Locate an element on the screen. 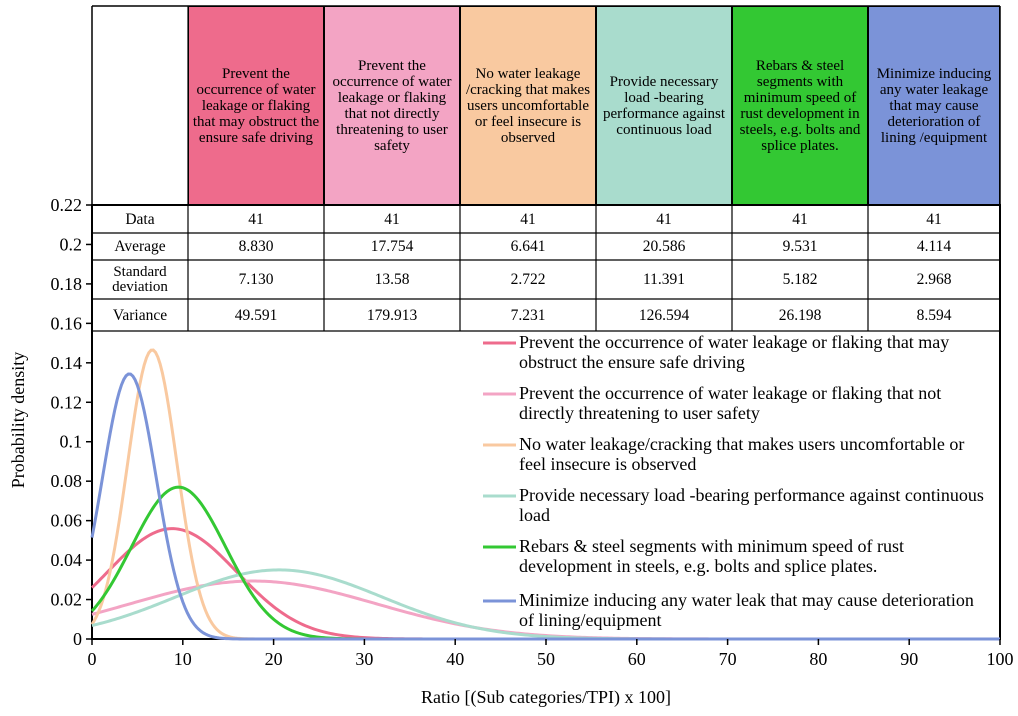 Image resolution: width=1018 pixels, height=716 pixels. x-tick-label: 50 is located at coordinates (546, 659).